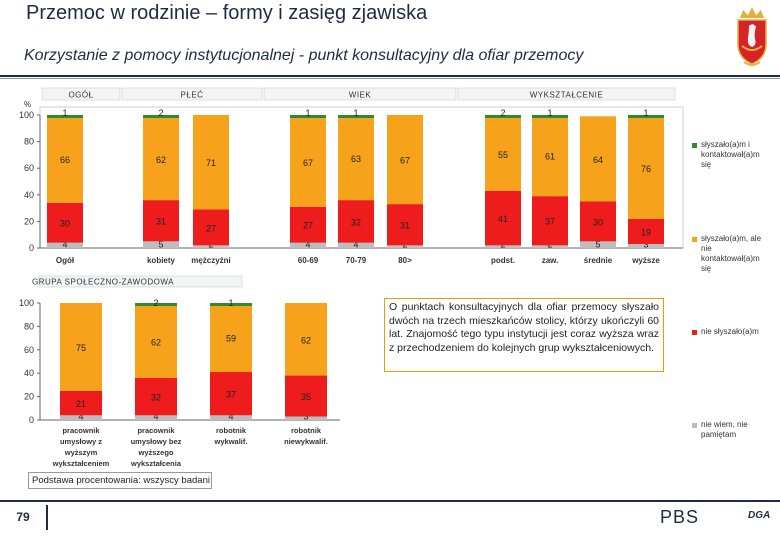  What do you see at coordinates (502, 113) in the screenshot?
I see `bar-value-label: 2` at bounding box center [502, 113].